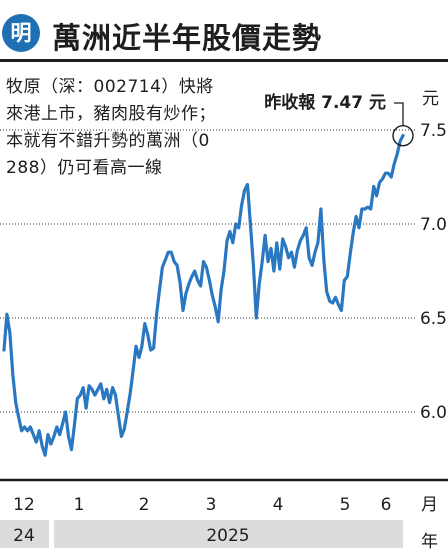 This screenshot has width=448, height=559. I want to click on x-tick-label-5: 5, so click(345, 505).